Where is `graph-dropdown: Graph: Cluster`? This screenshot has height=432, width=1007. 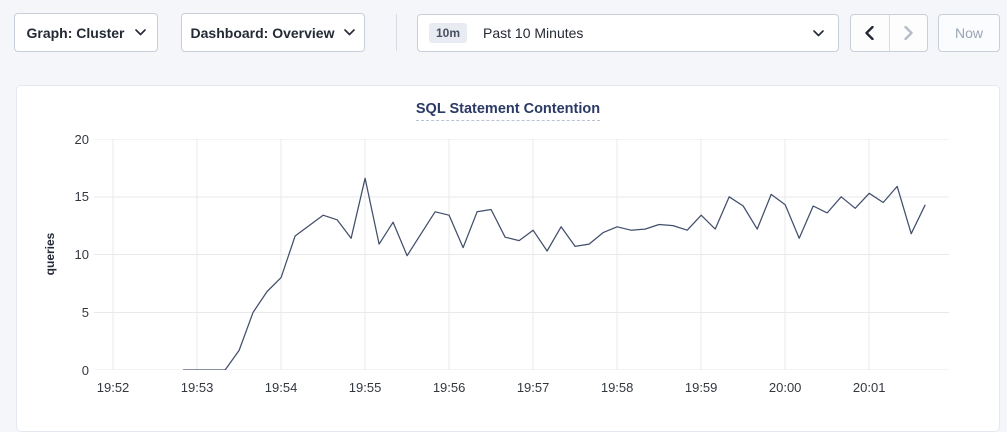
graph-dropdown: Graph: Cluster is located at coordinates (86, 32).